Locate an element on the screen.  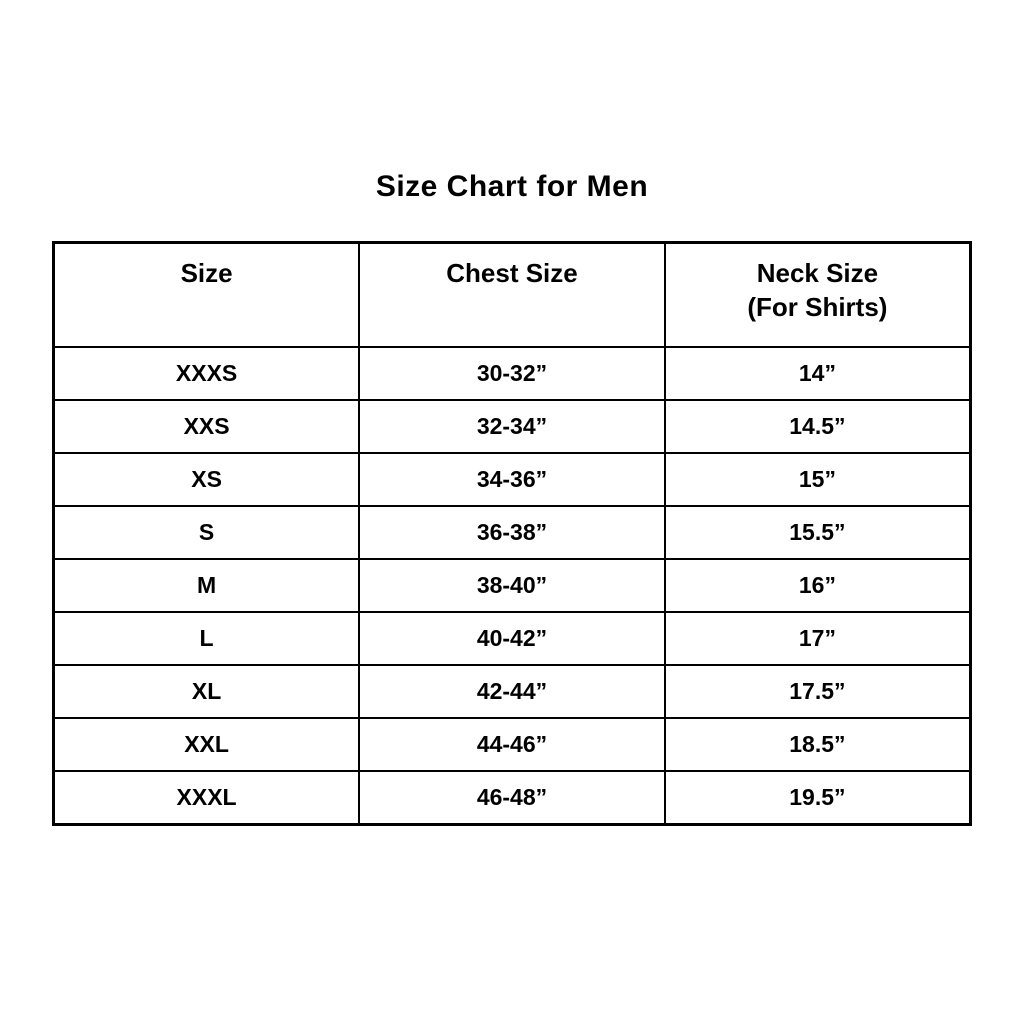
size-cell: XXL is located at coordinates (206, 744).